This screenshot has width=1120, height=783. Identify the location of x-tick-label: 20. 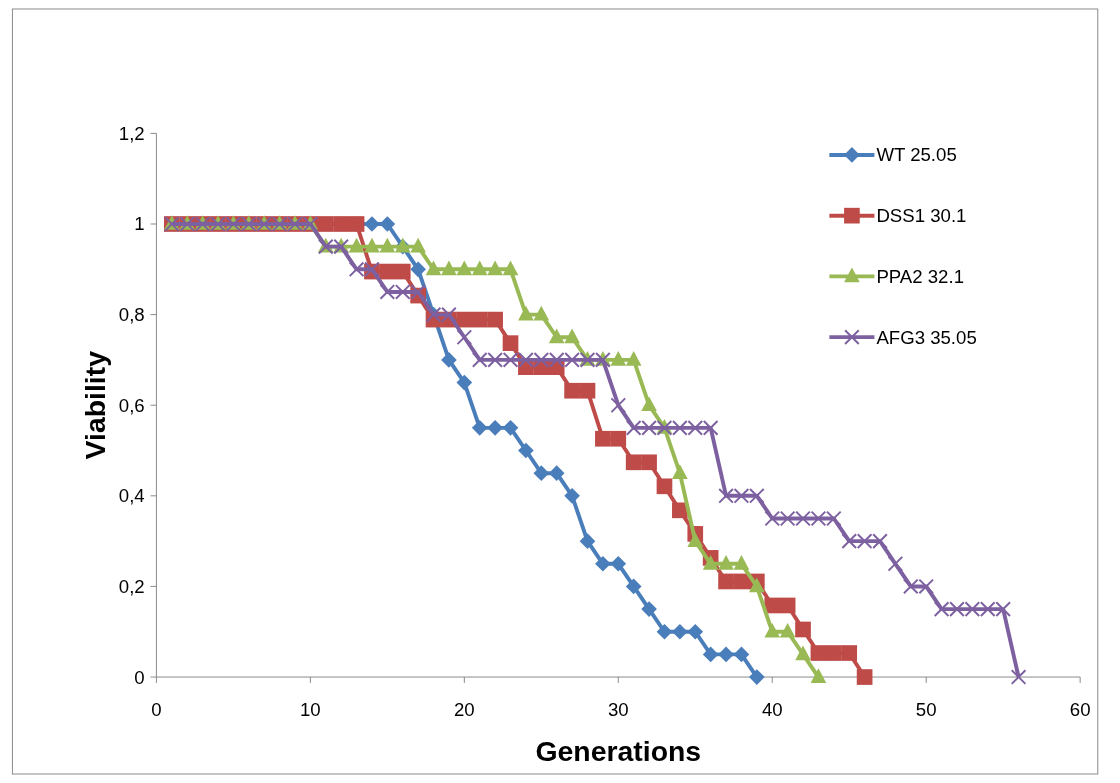
(464, 710).